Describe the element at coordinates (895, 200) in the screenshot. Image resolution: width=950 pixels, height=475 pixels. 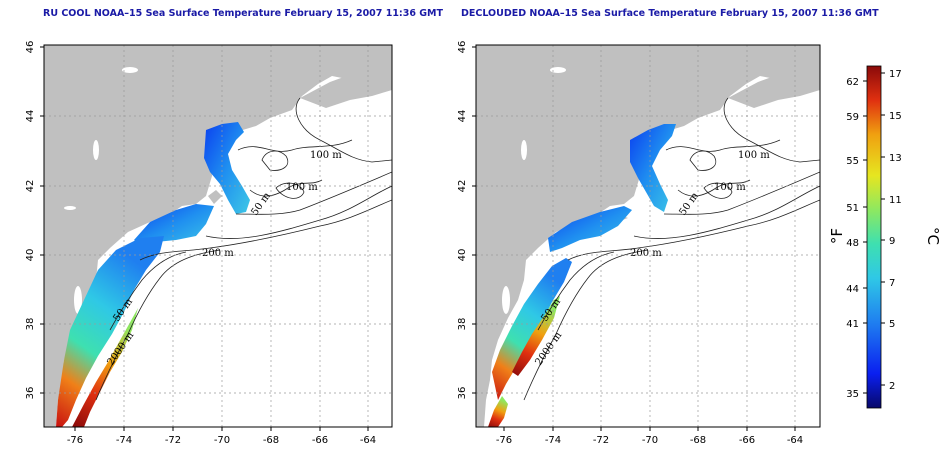
I see `celsius-tick: 11` at that location.